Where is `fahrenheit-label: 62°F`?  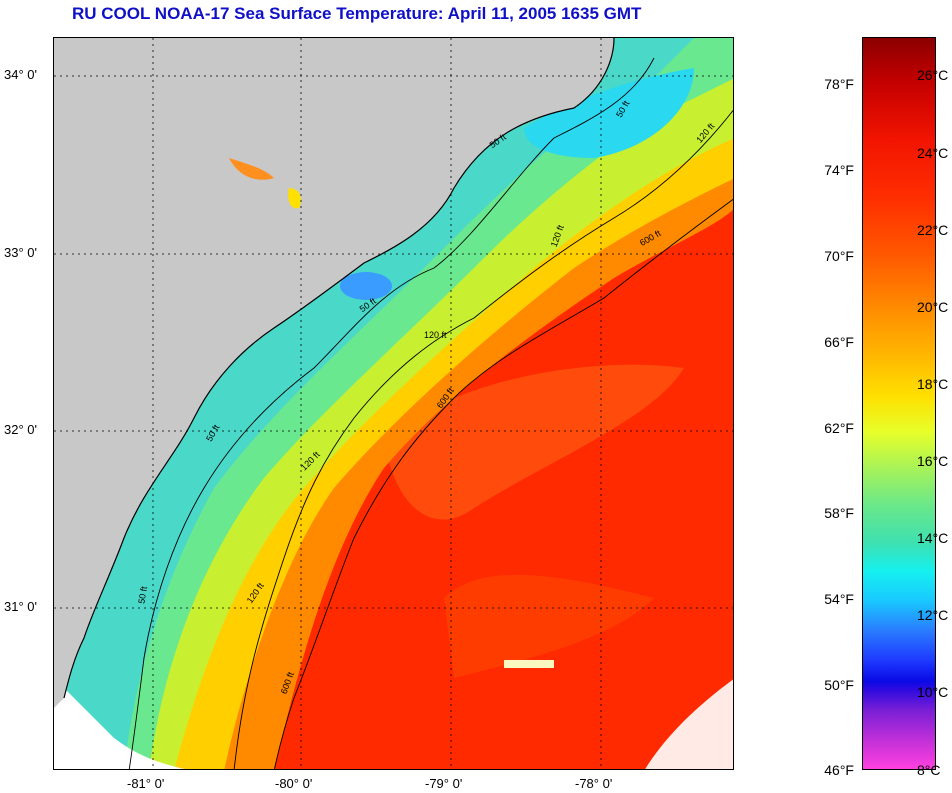 fahrenheit-label: 62°F is located at coordinates (839, 428).